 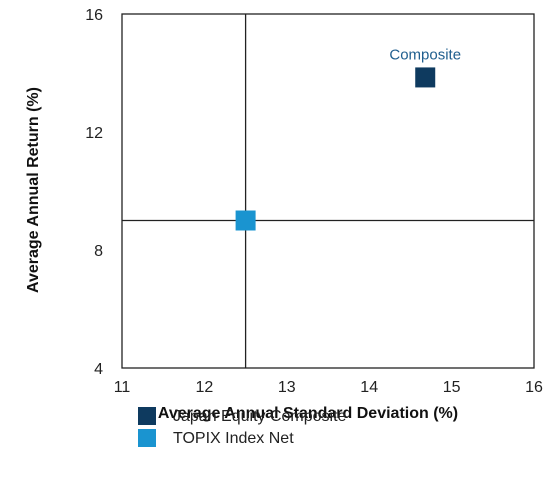 What do you see at coordinates (369, 387) in the screenshot?
I see `x-tick-label-3: 14` at bounding box center [369, 387].